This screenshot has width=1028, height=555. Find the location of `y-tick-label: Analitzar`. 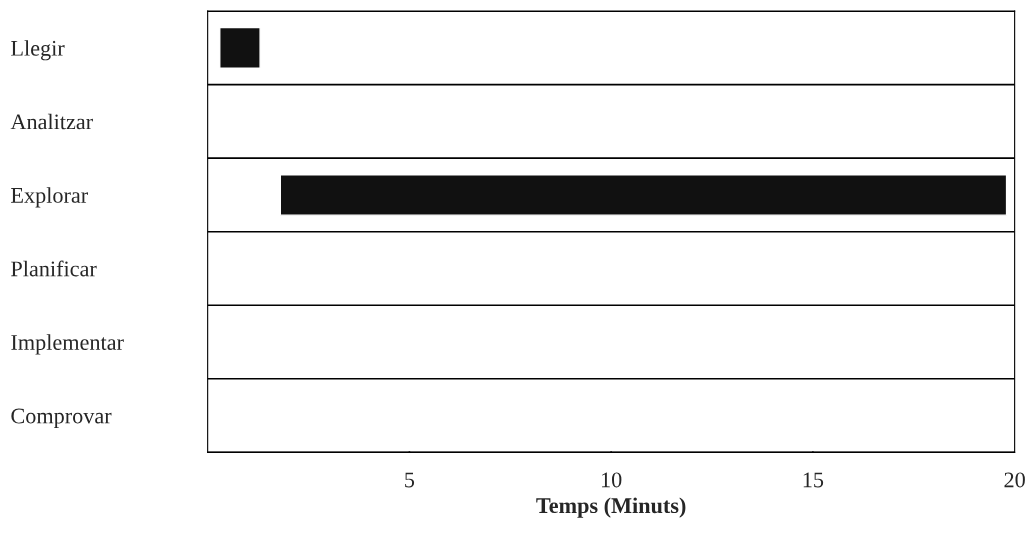

y-tick-label: Analitzar is located at coordinates (51, 121).